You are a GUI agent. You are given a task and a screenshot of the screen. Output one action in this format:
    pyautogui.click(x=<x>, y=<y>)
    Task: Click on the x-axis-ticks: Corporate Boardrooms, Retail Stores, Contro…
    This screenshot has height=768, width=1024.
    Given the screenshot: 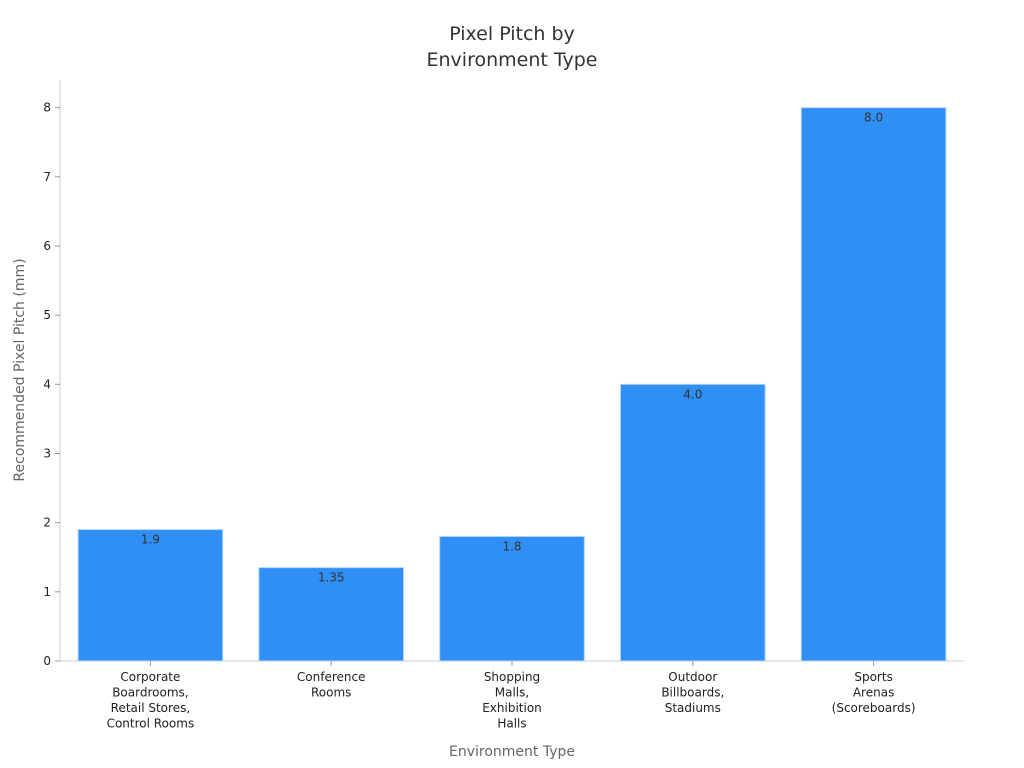 What is the action you would take?
    pyautogui.click(x=511, y=696)
    